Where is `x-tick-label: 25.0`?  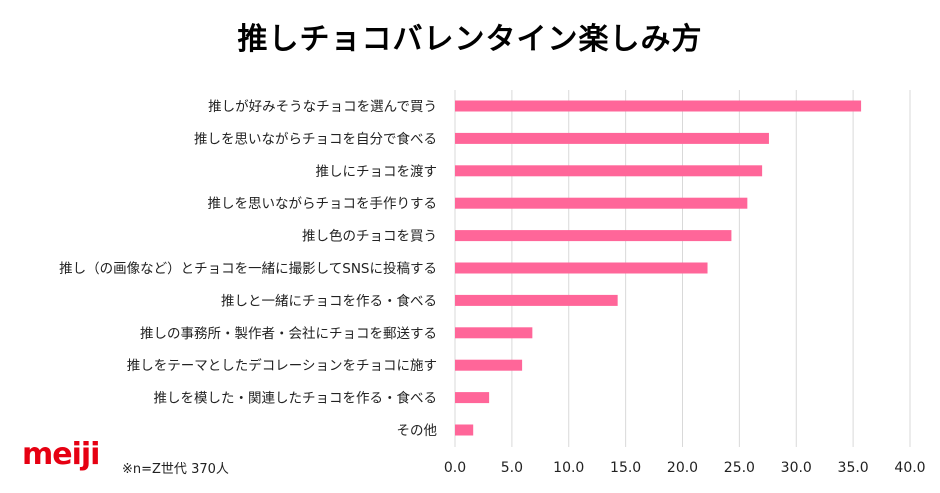 x-tick-label: 25.0 is located at coordinates (739, 468).